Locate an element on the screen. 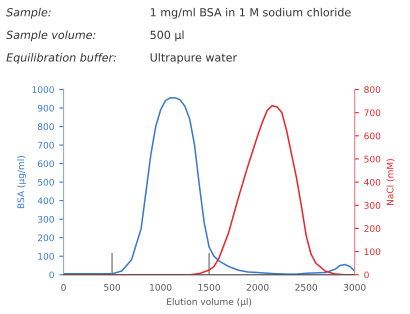 This screenshot has height=314, width=410. x-tick-label: 1000 is located at coordinates (161, 287).